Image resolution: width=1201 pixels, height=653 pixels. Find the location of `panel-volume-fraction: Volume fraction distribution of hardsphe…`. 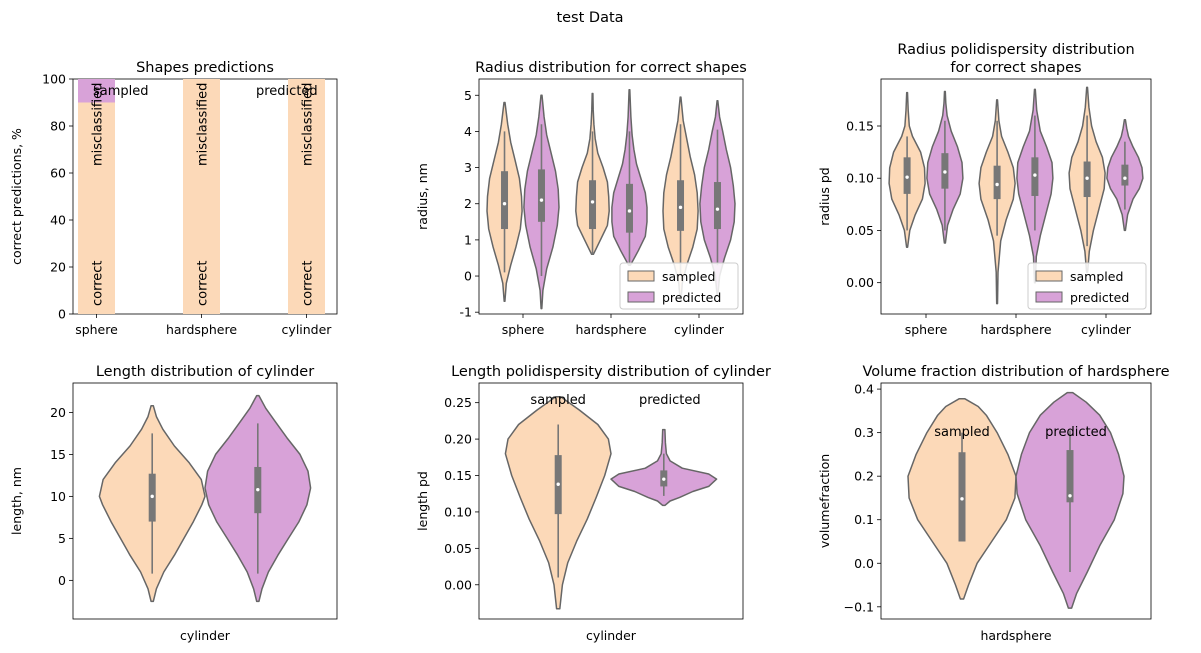

panel-volume-fraction: Volume fraction distribution of hardsphe… is located at coordinates (993, 503).